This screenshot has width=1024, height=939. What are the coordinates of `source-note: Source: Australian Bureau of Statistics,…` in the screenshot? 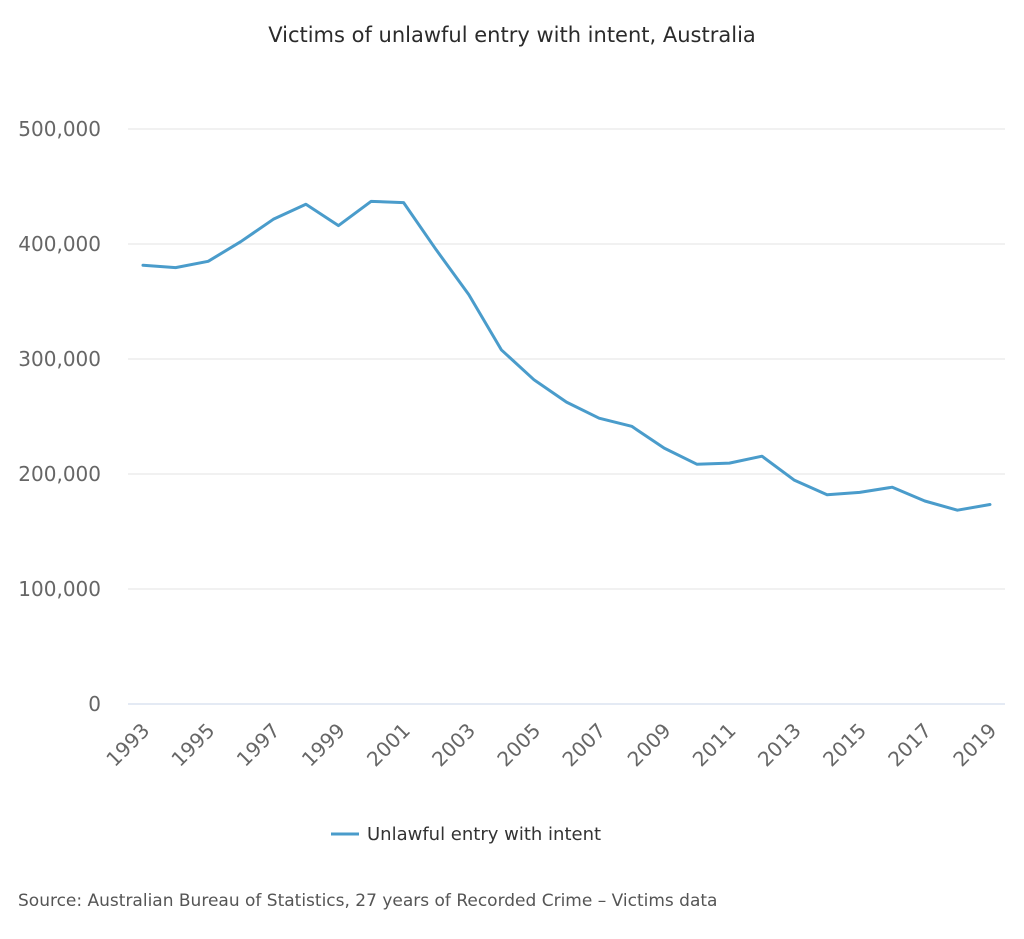 It's located at (367, 901).